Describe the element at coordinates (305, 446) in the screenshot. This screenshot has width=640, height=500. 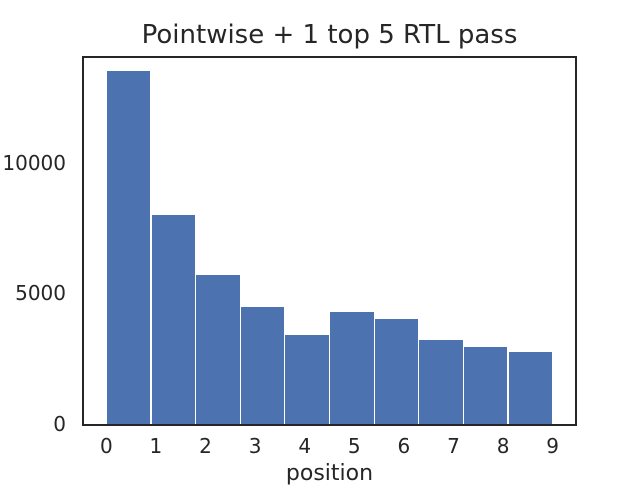
I see `x-tick-label: 4` at that location.